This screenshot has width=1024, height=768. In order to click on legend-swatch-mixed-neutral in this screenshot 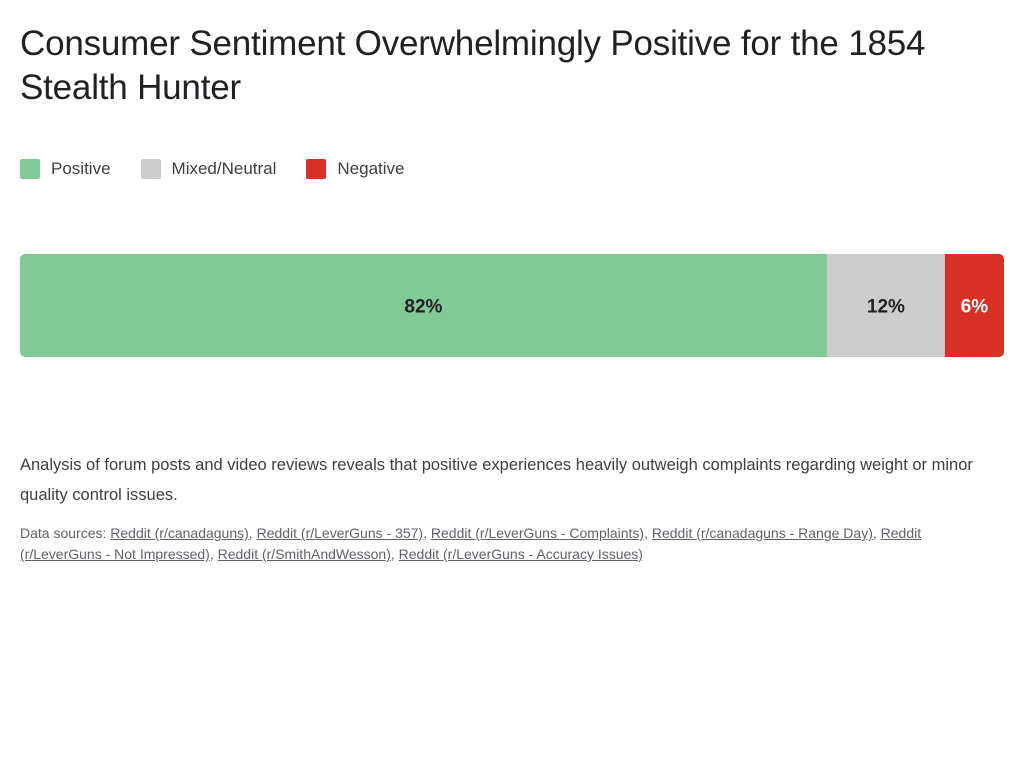, I will do `click(150, 169)`.